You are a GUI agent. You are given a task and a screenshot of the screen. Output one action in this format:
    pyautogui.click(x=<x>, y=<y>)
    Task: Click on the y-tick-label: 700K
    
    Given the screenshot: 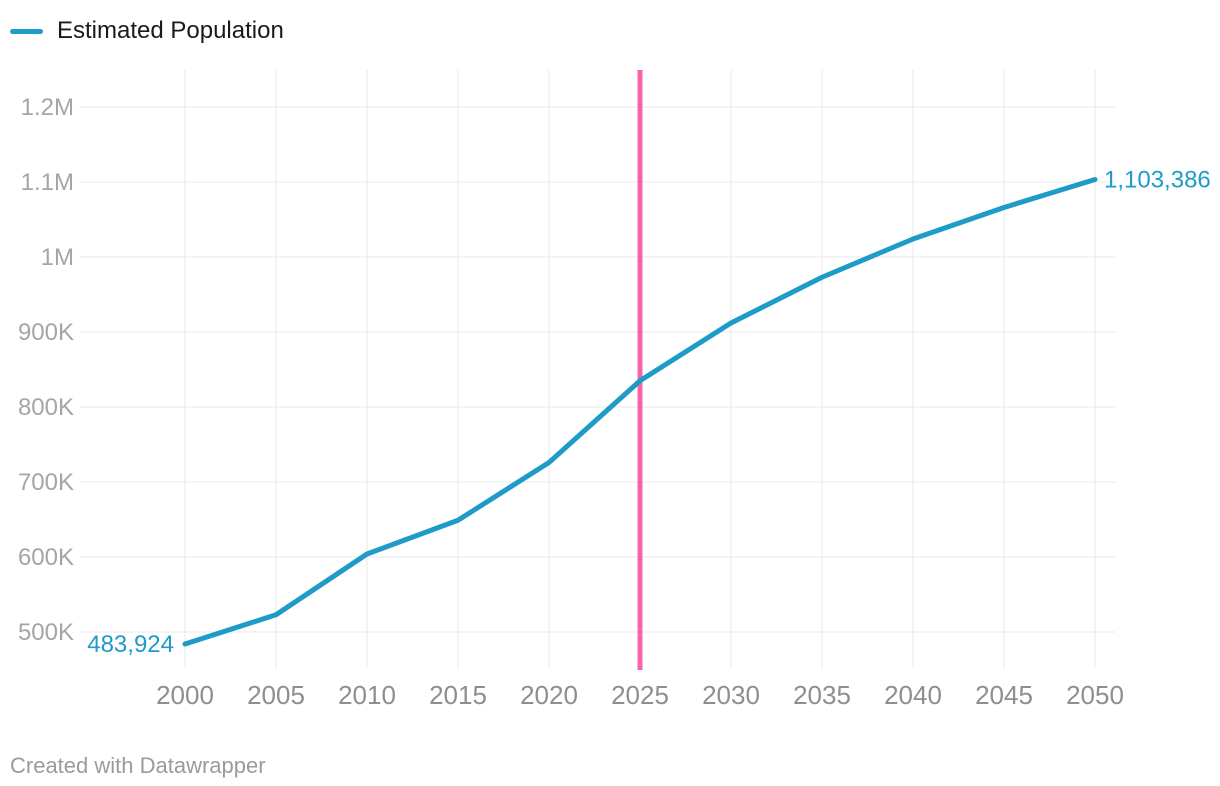 What is the action you would take?
    pyautogui.click(x=46, y=482)
    